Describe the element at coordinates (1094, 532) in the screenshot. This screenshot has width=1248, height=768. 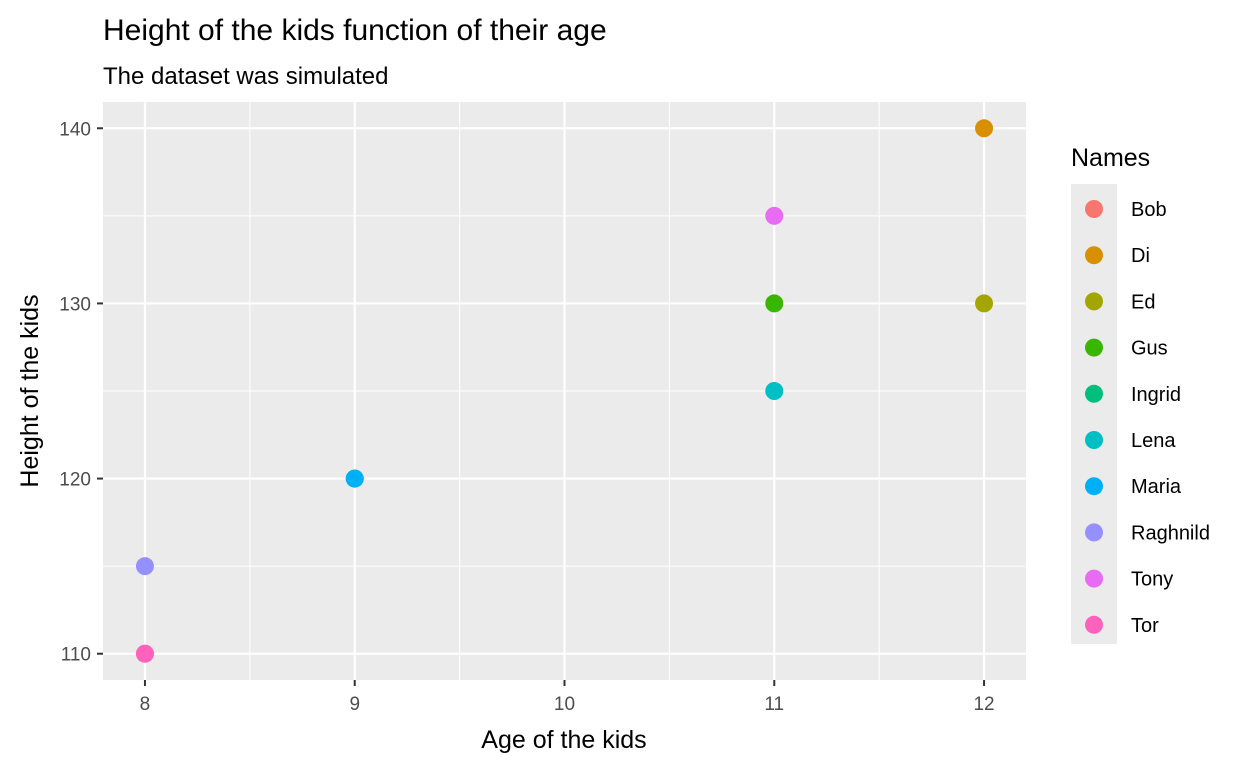
I see `legend-swatch-raghnild` at that location.